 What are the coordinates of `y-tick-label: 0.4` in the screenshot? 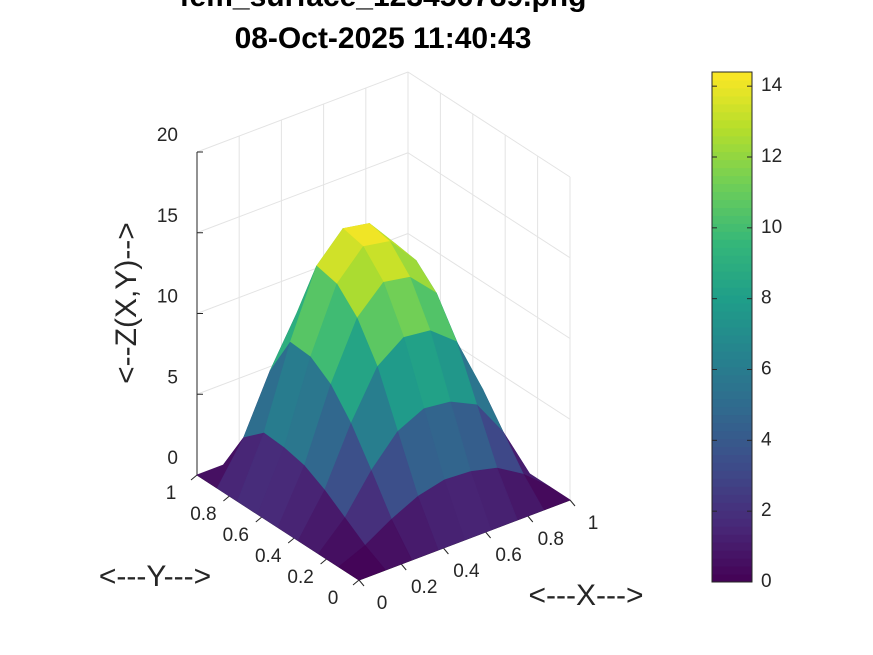 It's located at (268, 556).